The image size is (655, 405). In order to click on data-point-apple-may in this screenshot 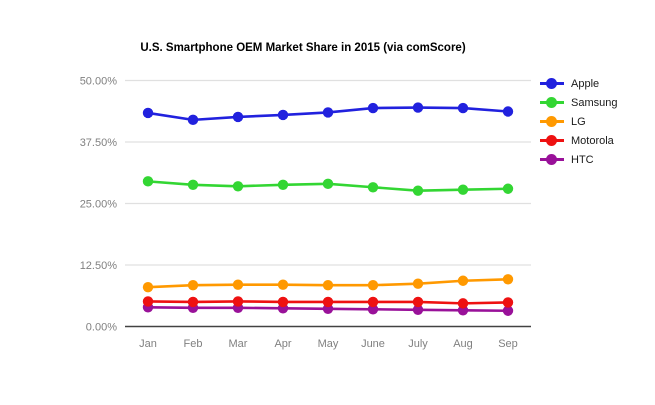, I will do `click(328, 112)`.